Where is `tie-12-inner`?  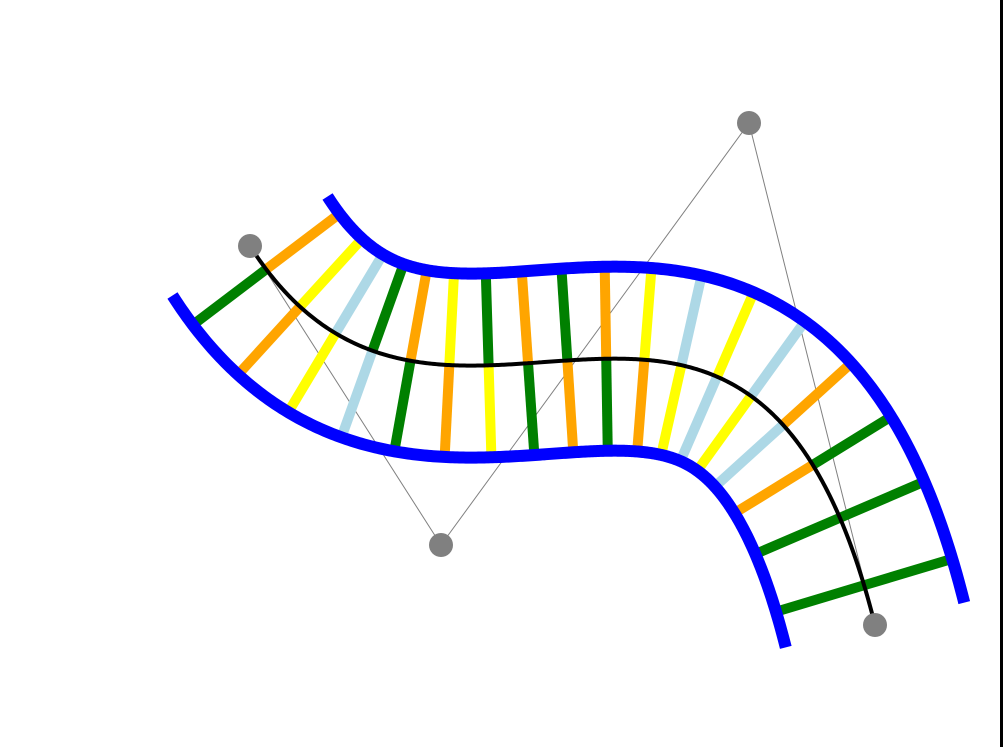 tie-12-inner is located at coordinates (691, 320).